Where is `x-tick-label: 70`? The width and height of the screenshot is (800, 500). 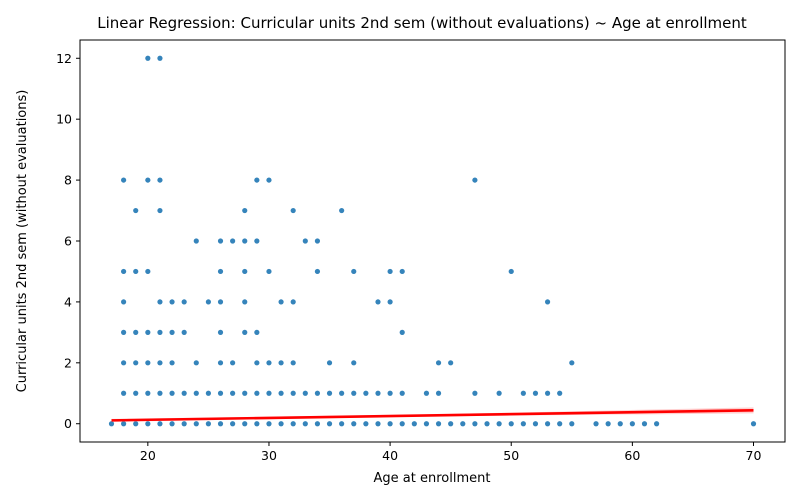
x-tick-label: 70 is located at coordinates (754, 455).